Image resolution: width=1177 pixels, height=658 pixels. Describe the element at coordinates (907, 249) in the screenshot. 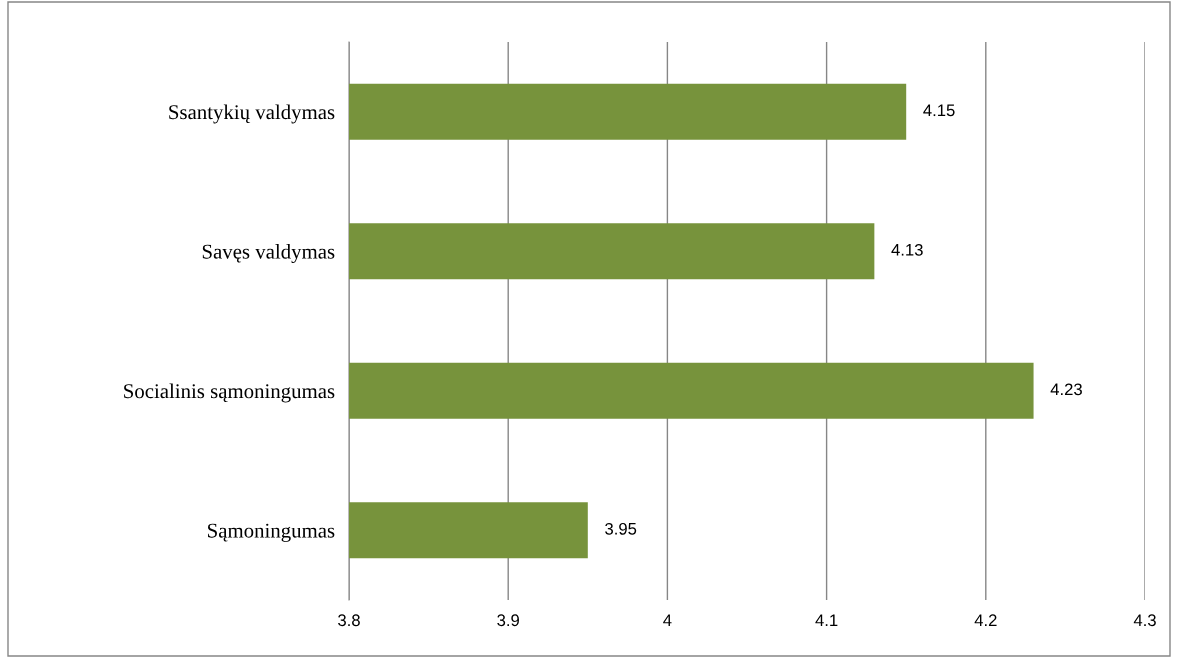

I see `data-label: 4.13` at that location.